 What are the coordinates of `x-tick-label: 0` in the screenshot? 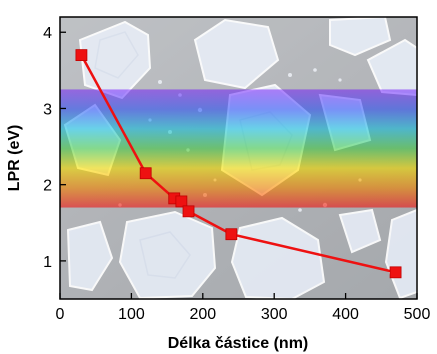 It's located at (60, 314).